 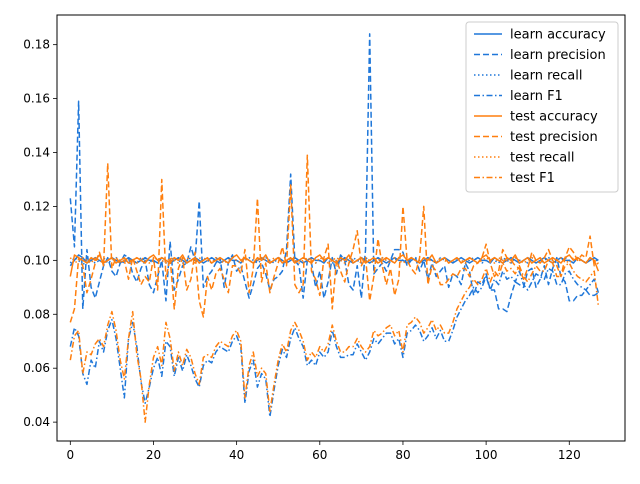 I want to click on x-tick-label: 100, so click(x=486, y=455).